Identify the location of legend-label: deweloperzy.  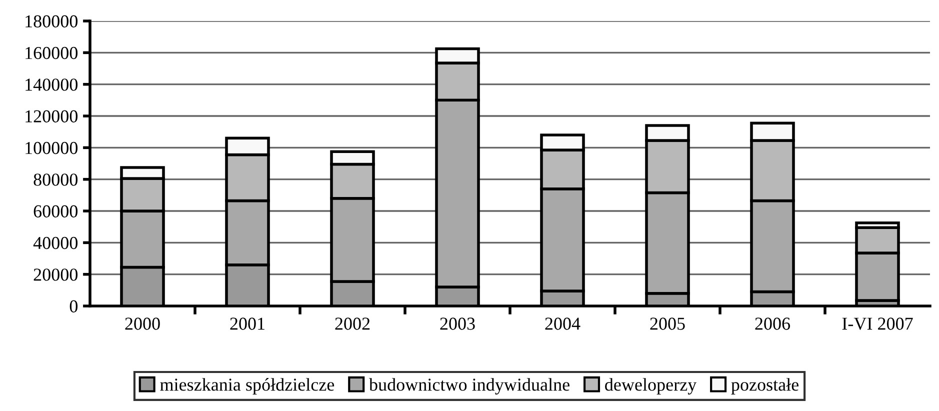
(651, 386).